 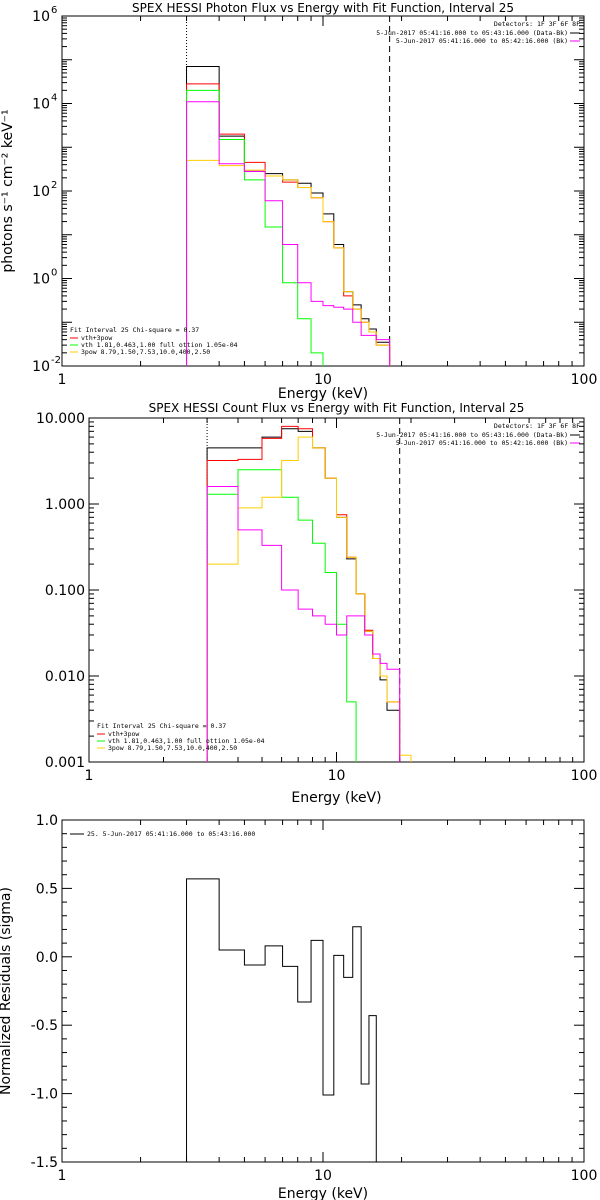 What do you see at coordinates (65, 591) in the screenshot?
I see `y-tick-label: 0.100` at bounding box center [65, 591].